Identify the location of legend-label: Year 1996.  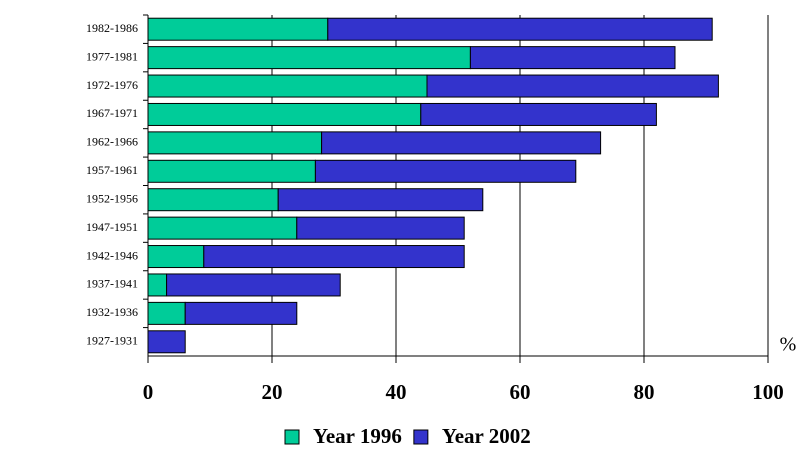
(357, 436).